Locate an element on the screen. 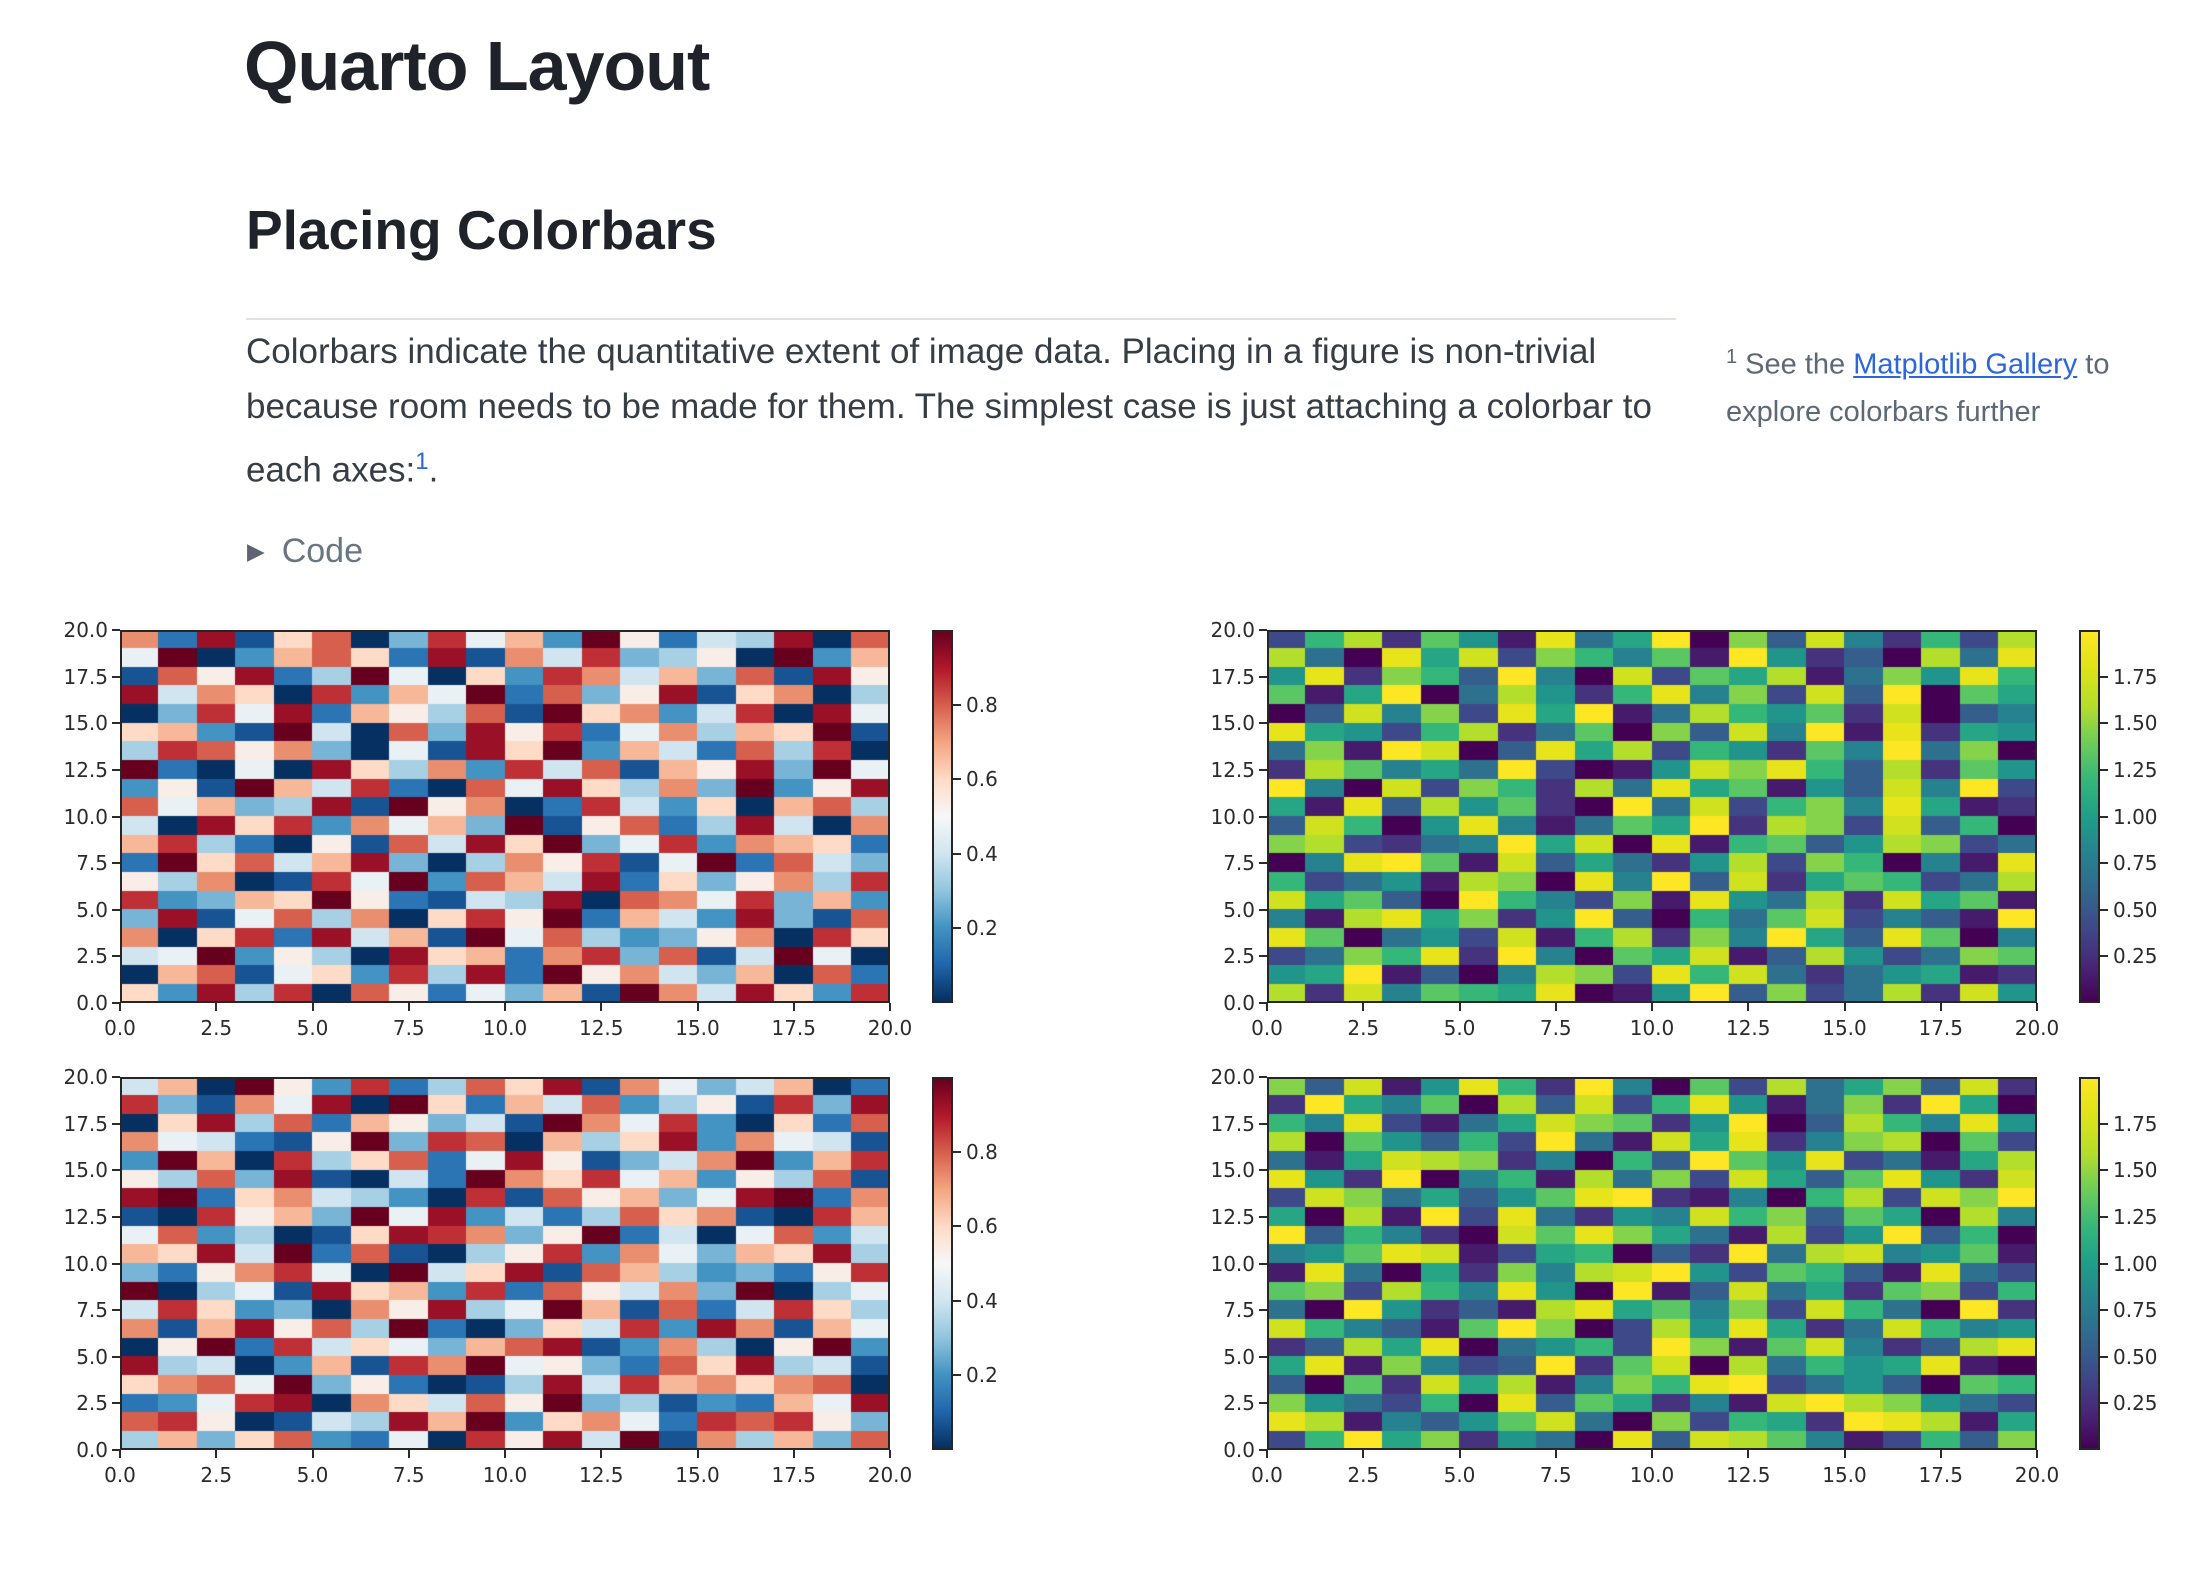 This screenshot has height=1594, width=2212. colorbar-tick-label: 0.25 is located at coordinates (2135, 956).